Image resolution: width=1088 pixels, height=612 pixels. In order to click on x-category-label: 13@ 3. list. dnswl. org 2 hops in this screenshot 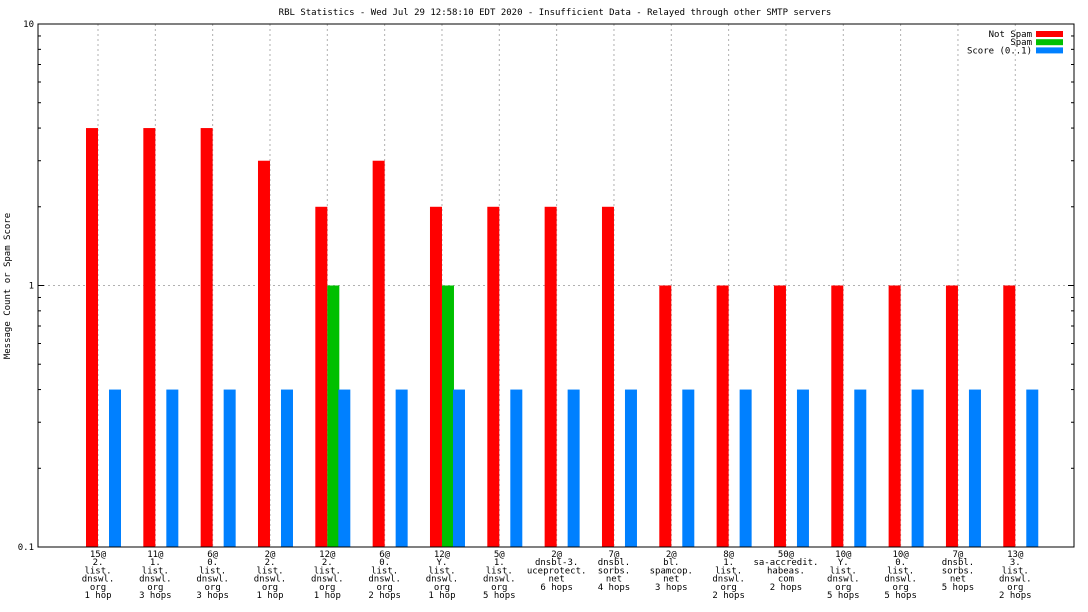, I will do `click(1015, 575)`.